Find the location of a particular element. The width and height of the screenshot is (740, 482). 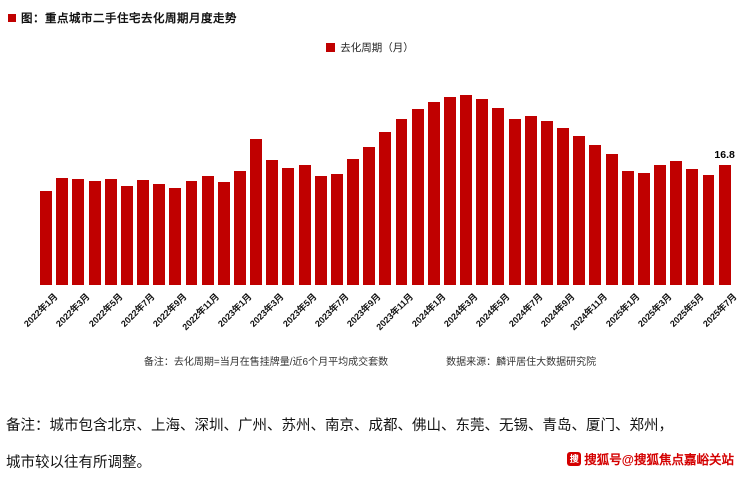

bar-slot: 16.8 is located at coordinates (724, 185).